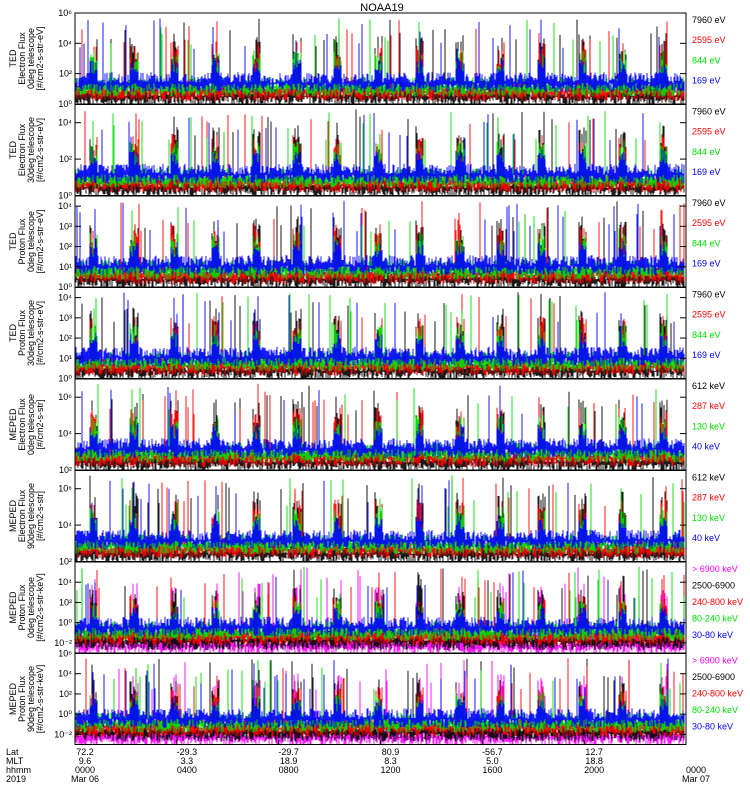 This screenshot has width=750, height=800. What do you see at coordinates (85, 770) in the screenshot?
I see `x-tick-label: 0000` at bounding box center [85, 770].